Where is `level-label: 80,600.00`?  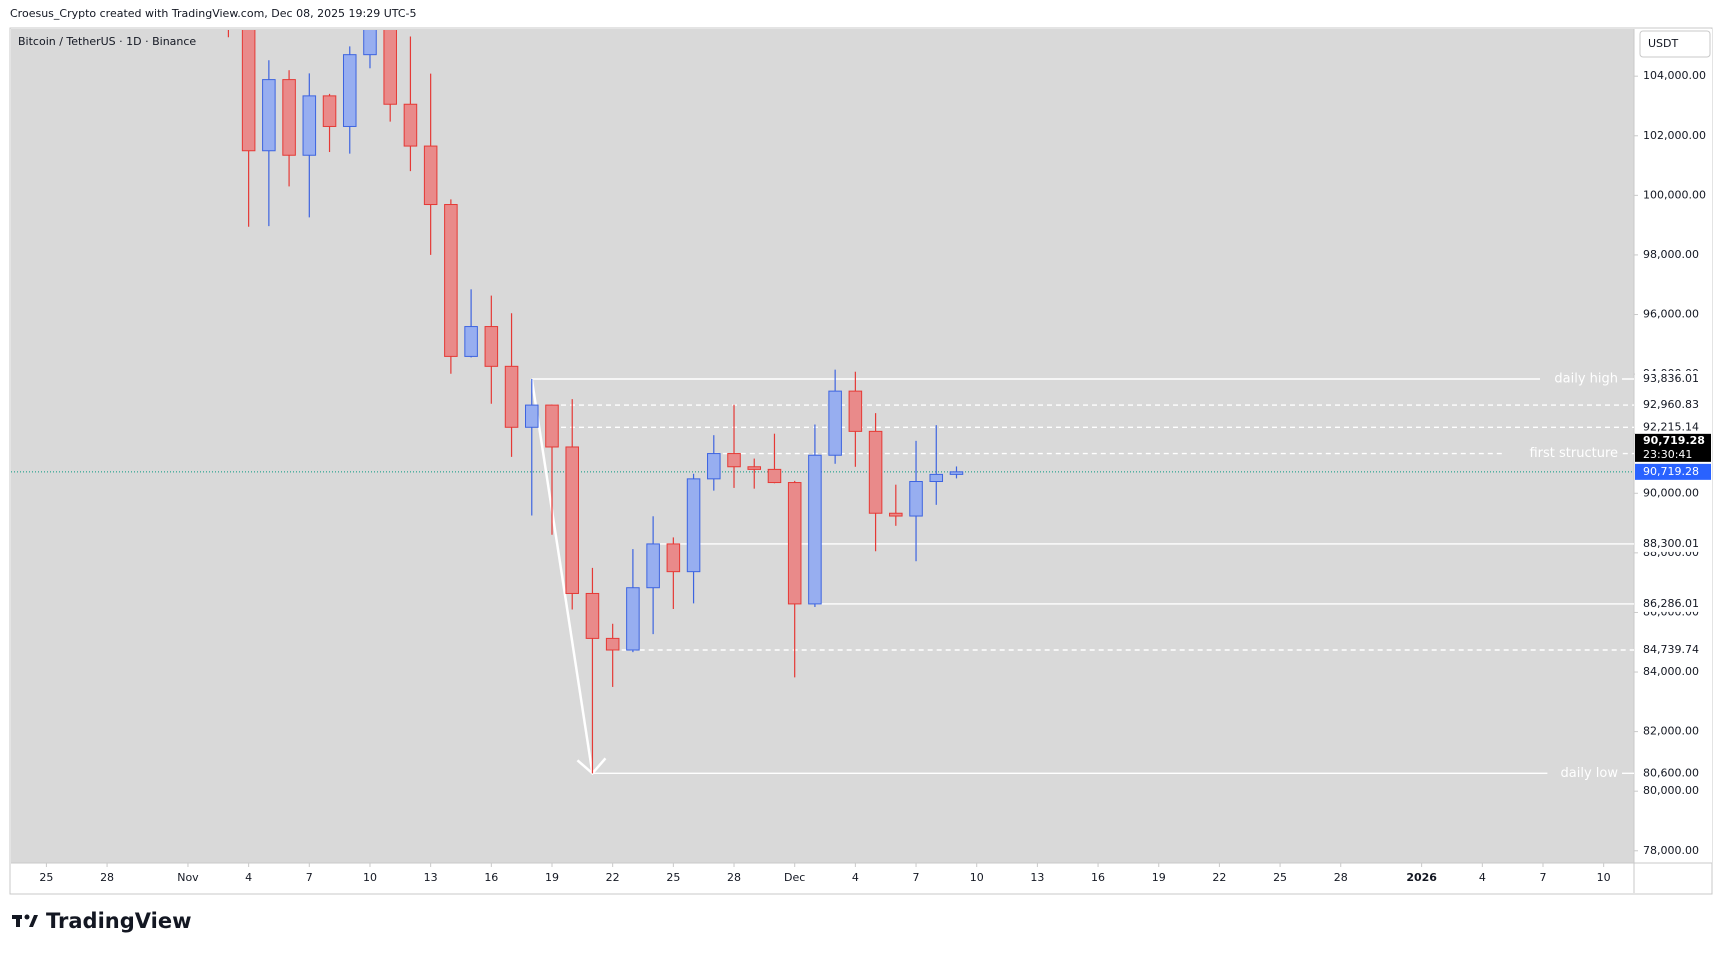 level-label: 80,600.00 is located at coordinates (1671, 772).